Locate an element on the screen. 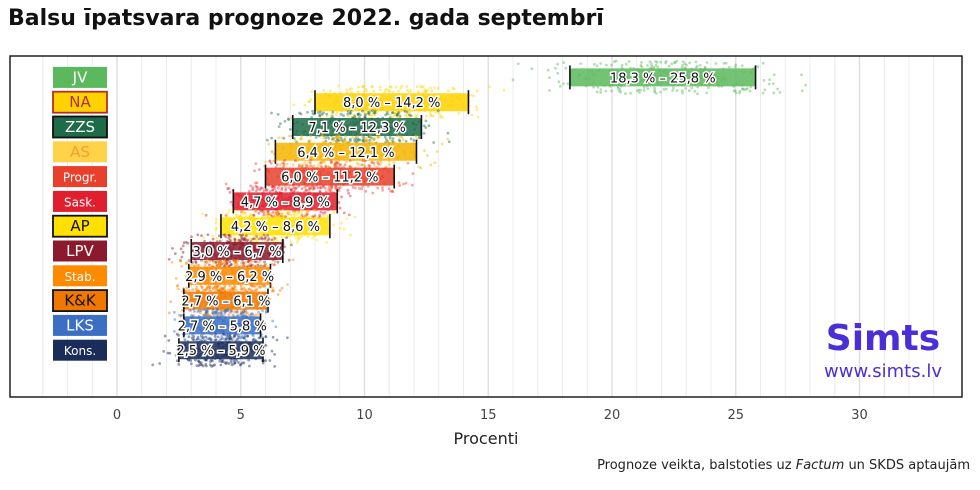 Image resolution: width=980 pixels, height=490 pixels. interval-band-AS is located at coordinates (346, 151).